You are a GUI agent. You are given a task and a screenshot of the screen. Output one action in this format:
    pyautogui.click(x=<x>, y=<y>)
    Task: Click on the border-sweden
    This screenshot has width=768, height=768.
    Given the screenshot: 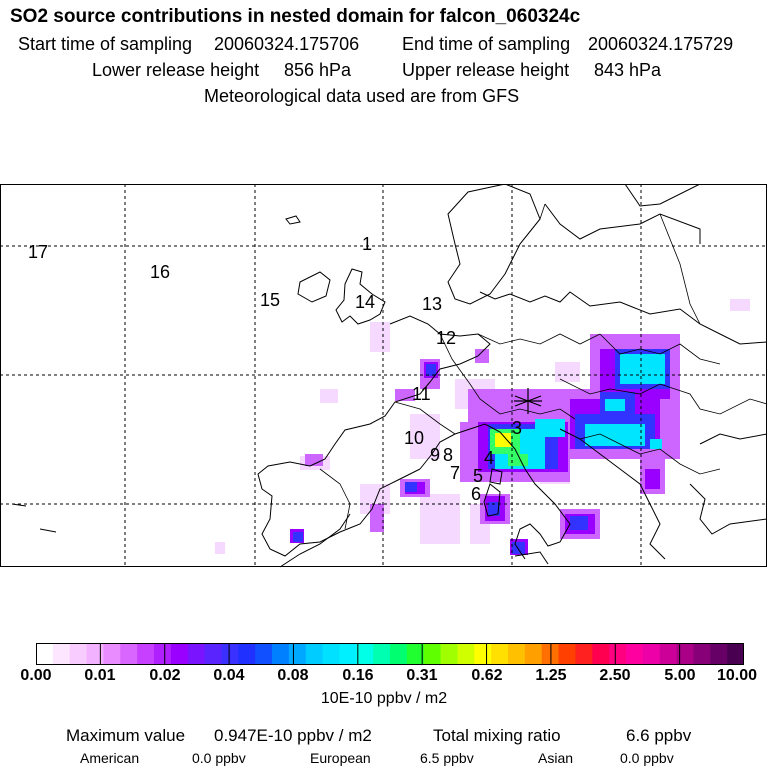 What is the action you would take?
    pyautogui.click(x=532, y=224)
    